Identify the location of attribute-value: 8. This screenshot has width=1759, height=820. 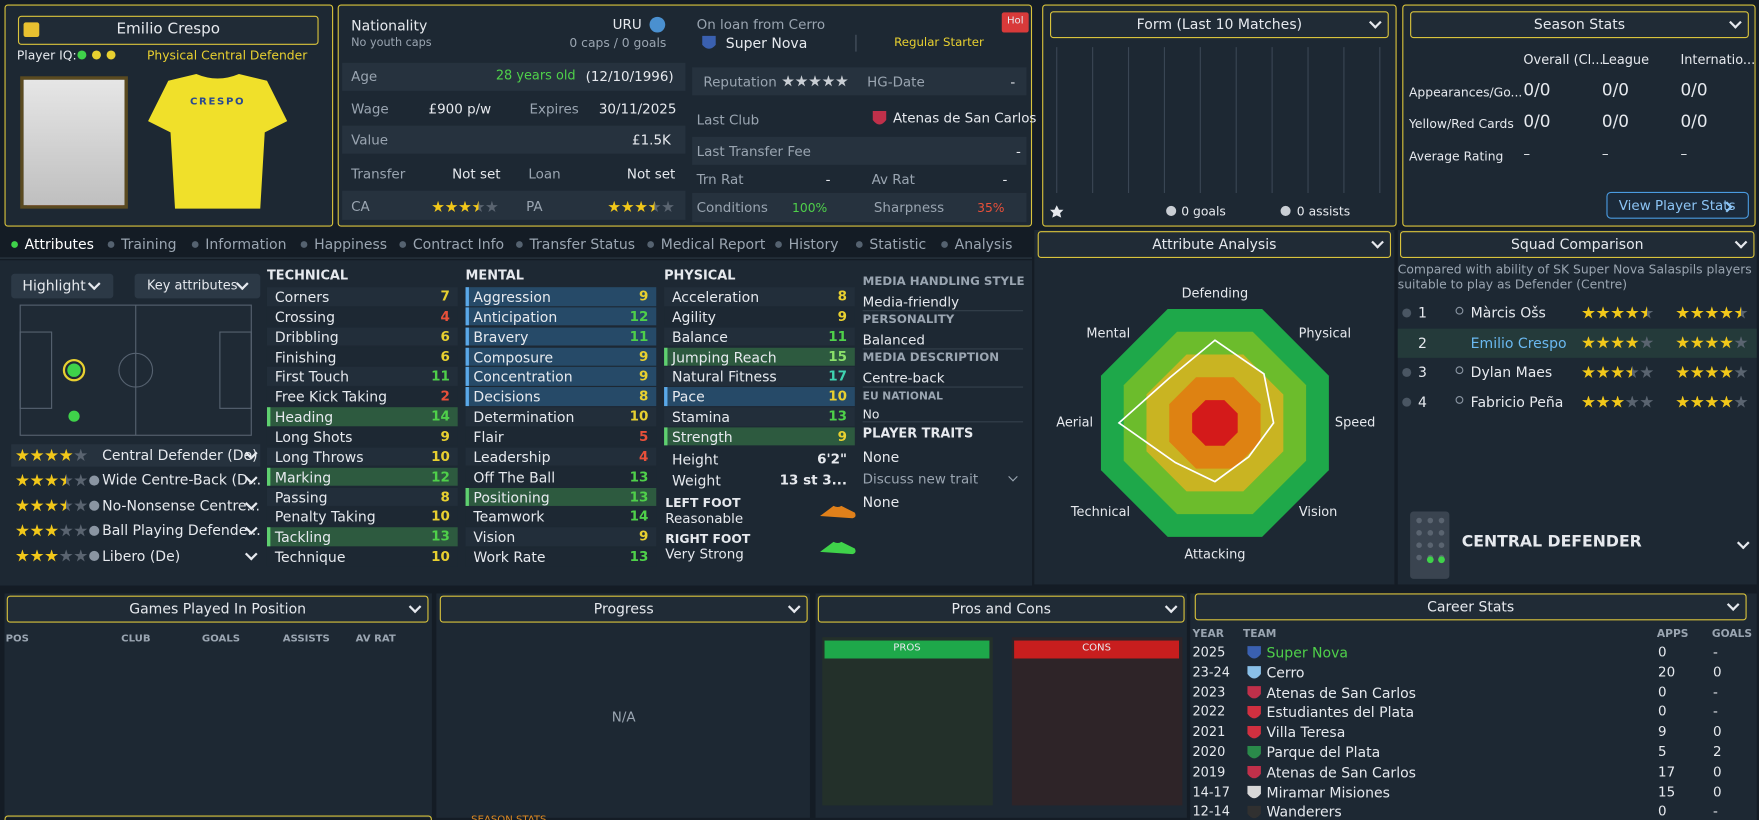
(445, 496).